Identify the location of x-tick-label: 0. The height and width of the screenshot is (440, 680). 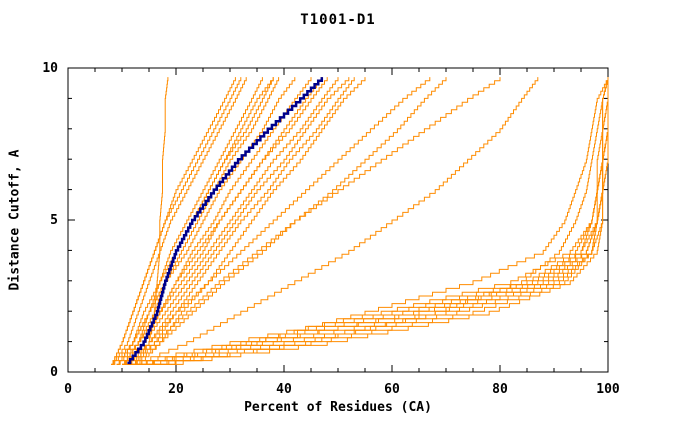
(68, 389).